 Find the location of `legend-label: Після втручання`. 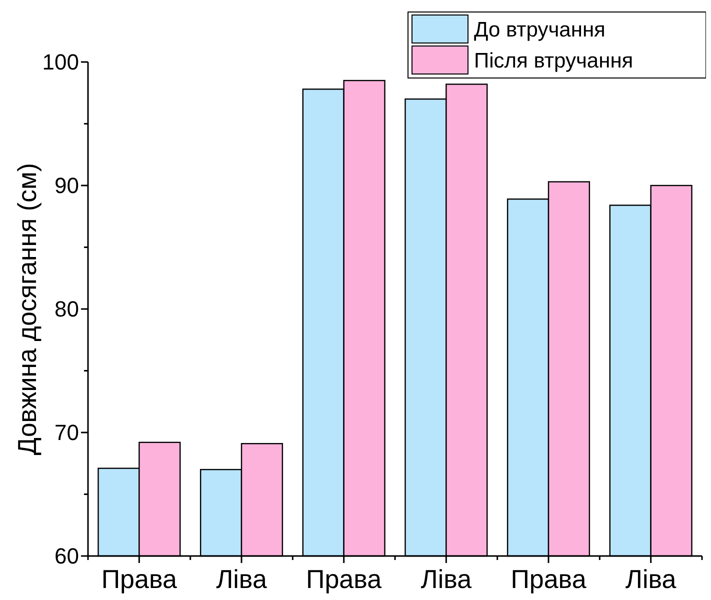

legend-label: Після втручання is located at coordinates (554, 60).